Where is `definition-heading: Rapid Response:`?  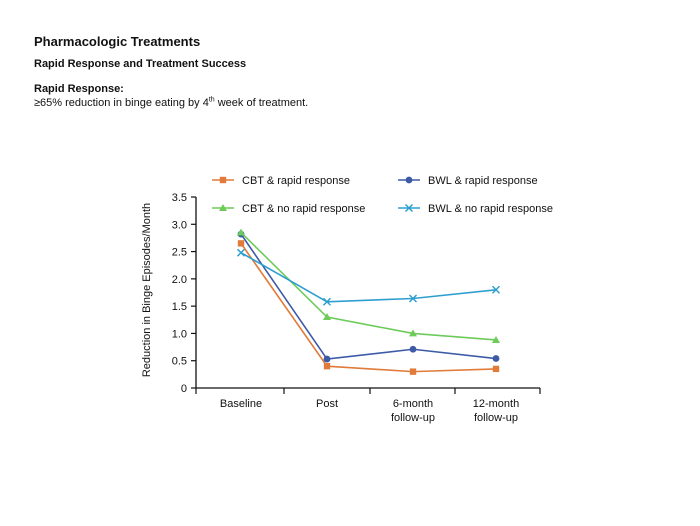
definition-heading: Rapid Response: is located at coordinates (79, 89).